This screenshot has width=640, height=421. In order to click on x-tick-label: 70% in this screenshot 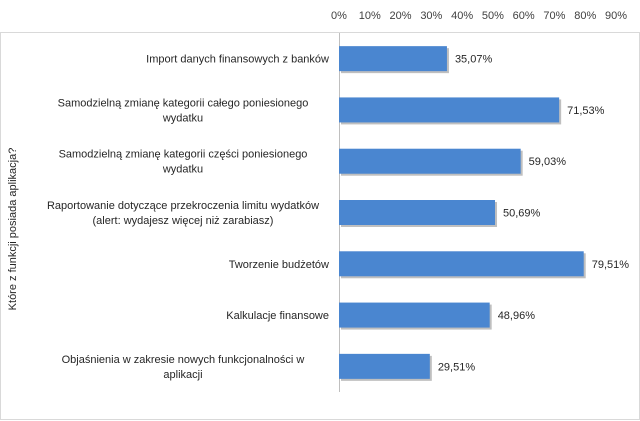, I will do `click(554, 16)`.